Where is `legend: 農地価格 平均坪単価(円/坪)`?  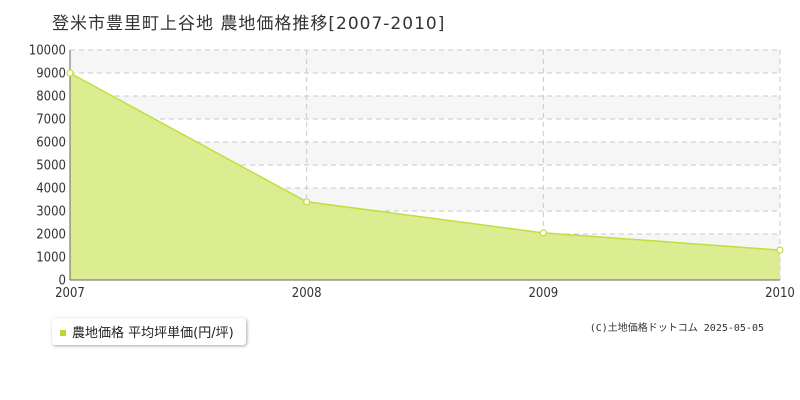 legend: 農地価格 平均坪単価(円/坪) is located at coordinates (149, 331).